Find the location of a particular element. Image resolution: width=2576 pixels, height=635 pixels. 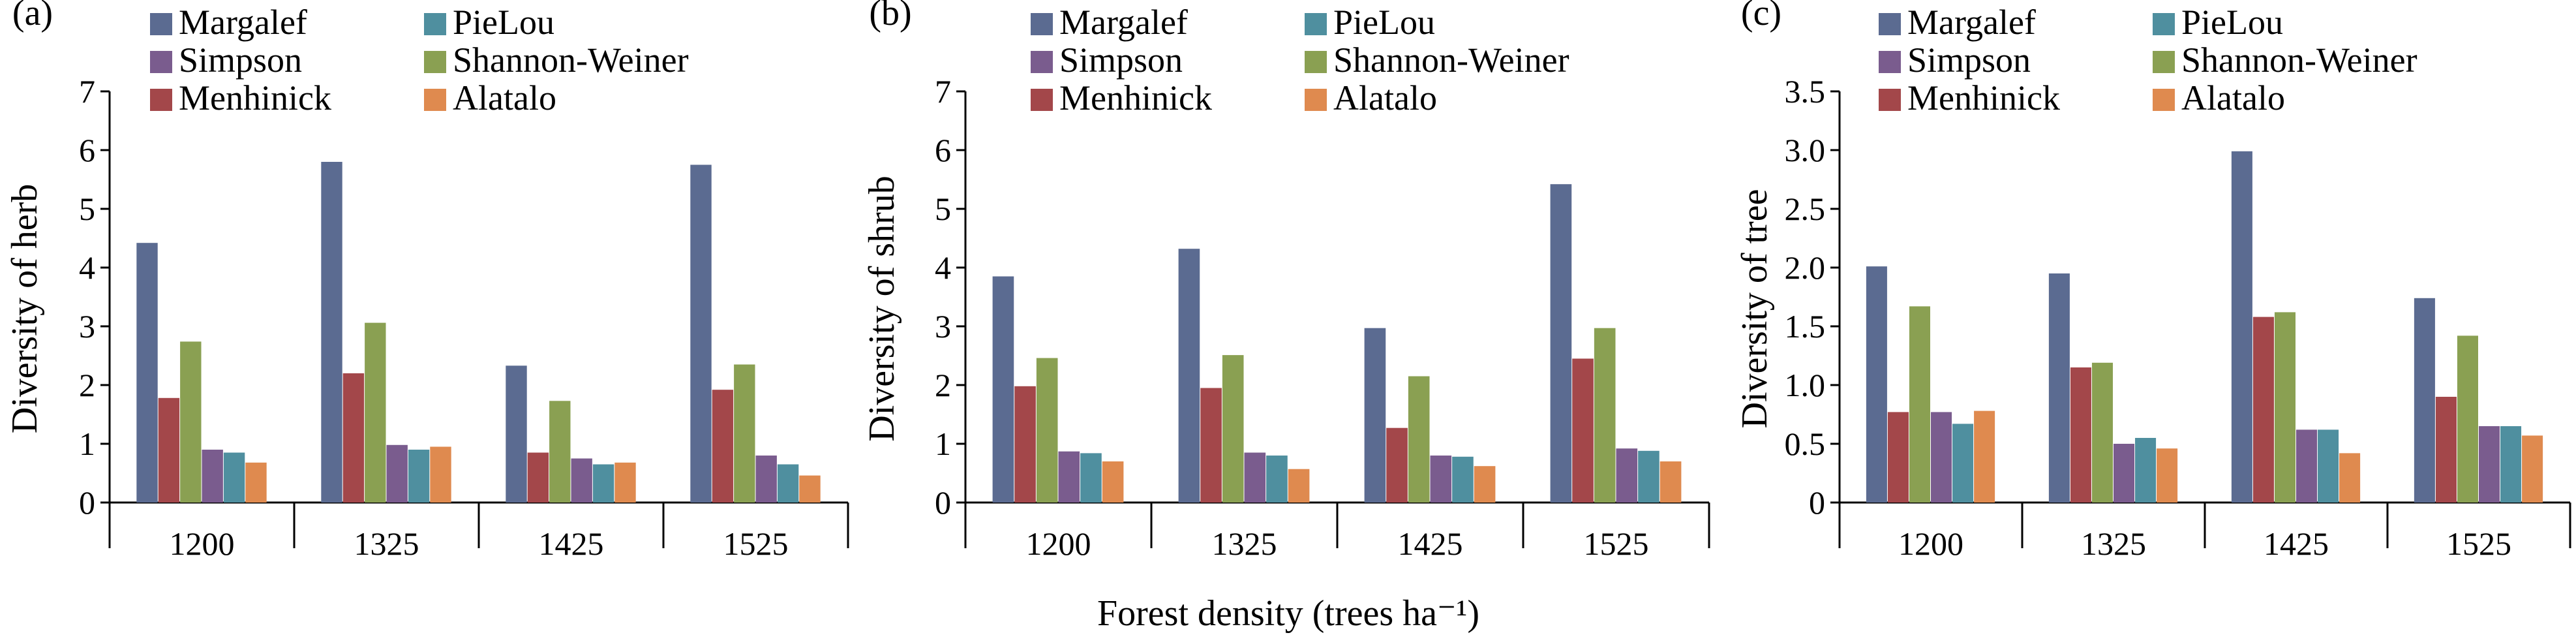

y-tick-label: 3.0 is located at coordinates (1806, 150).